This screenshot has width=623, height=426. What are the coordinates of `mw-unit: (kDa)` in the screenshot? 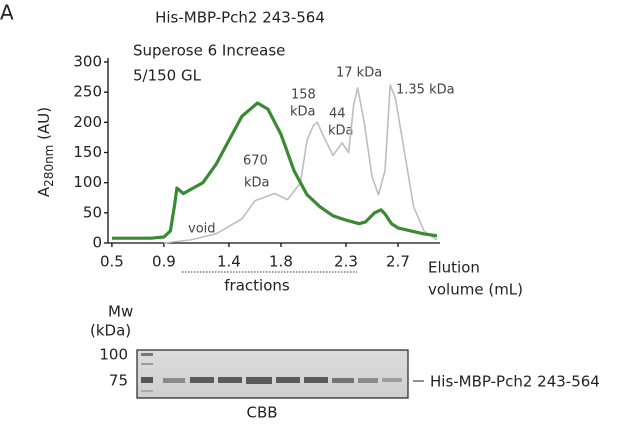 It's located at (110, 331).